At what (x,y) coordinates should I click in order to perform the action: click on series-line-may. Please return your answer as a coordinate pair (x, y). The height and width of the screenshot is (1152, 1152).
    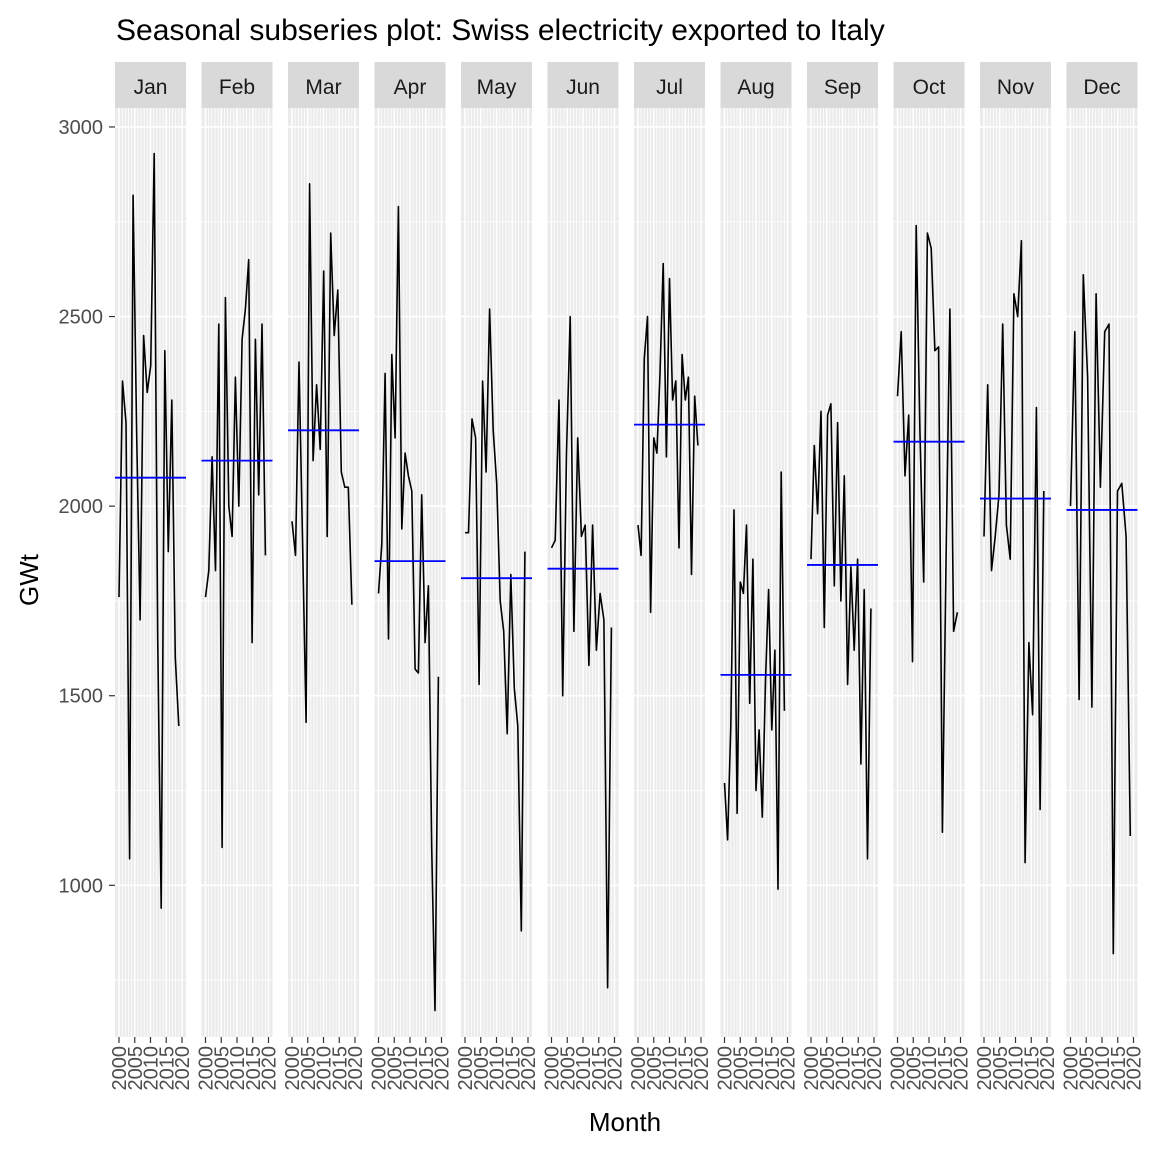
    Looking at the image, I should click on (495, 620).